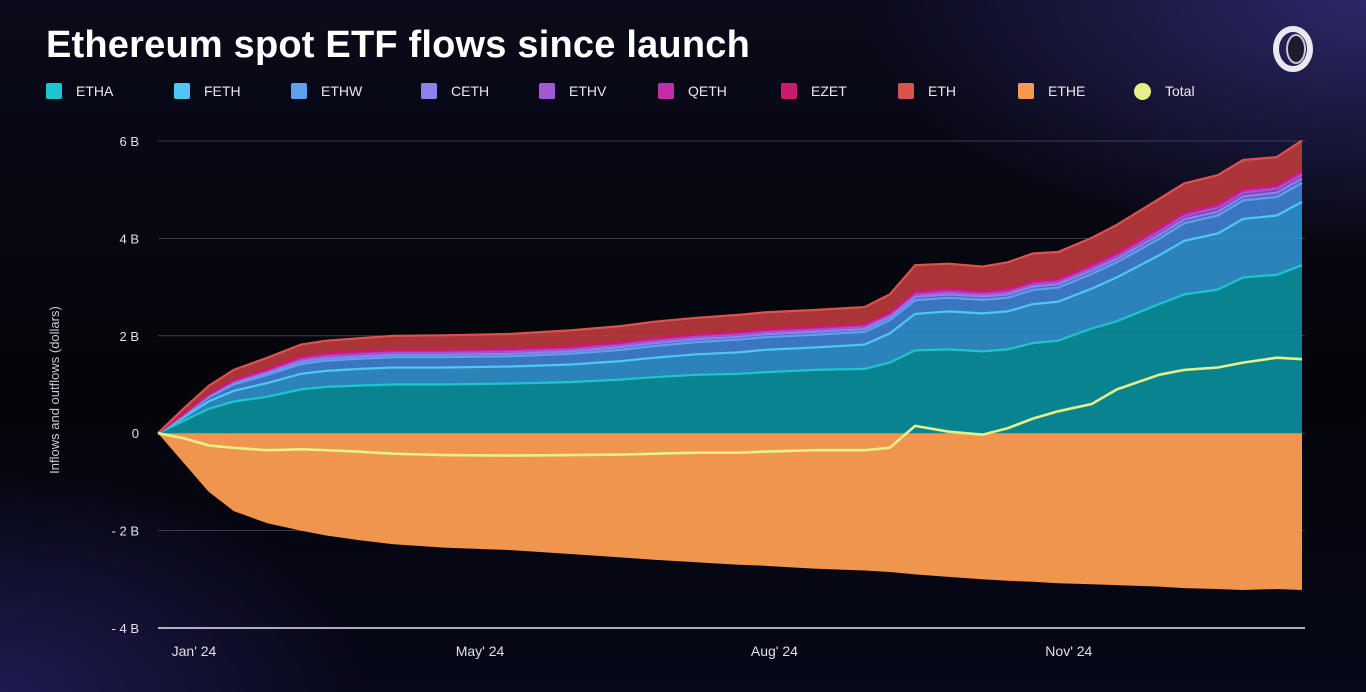 This screenshot has width=1366, height=692. What do you see at coordinates (54, 390) in the screenshot?
I see `y-axis-label: Inflows and outflows (dollars)` at bounding box center [54, 390].